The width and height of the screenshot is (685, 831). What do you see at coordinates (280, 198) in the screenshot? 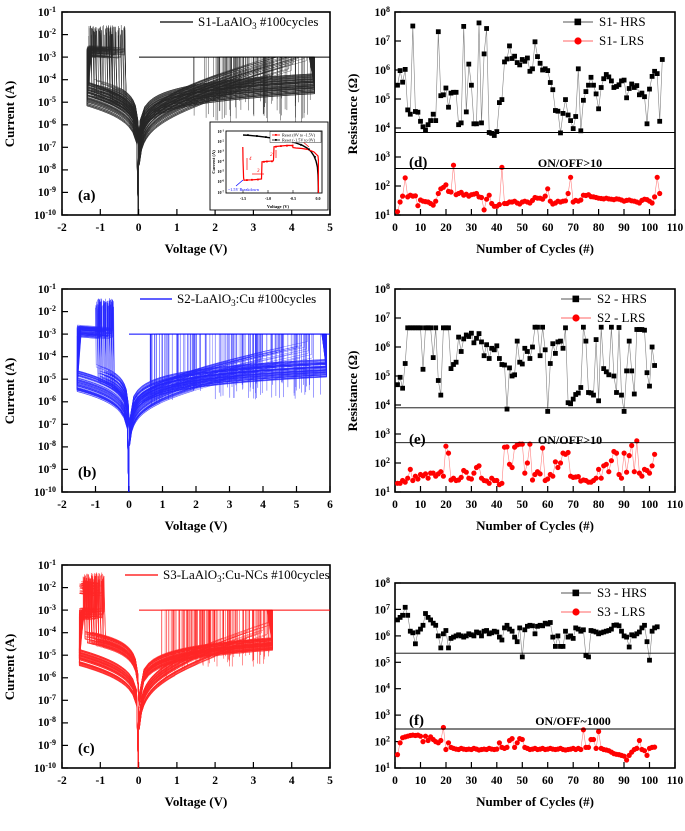
I see `inset-xticks: -1.5 -1.0 -0.5 0.0` at bounding box center [280, 198].